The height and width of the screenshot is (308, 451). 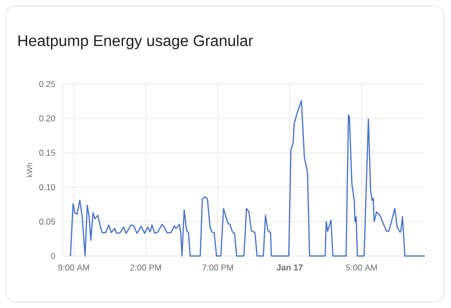 What do you see at coordinates (135, 42) in the screenshot?
I see `chart-title: Heatpump Energy usage Granular` at bounding box center [135, 42].